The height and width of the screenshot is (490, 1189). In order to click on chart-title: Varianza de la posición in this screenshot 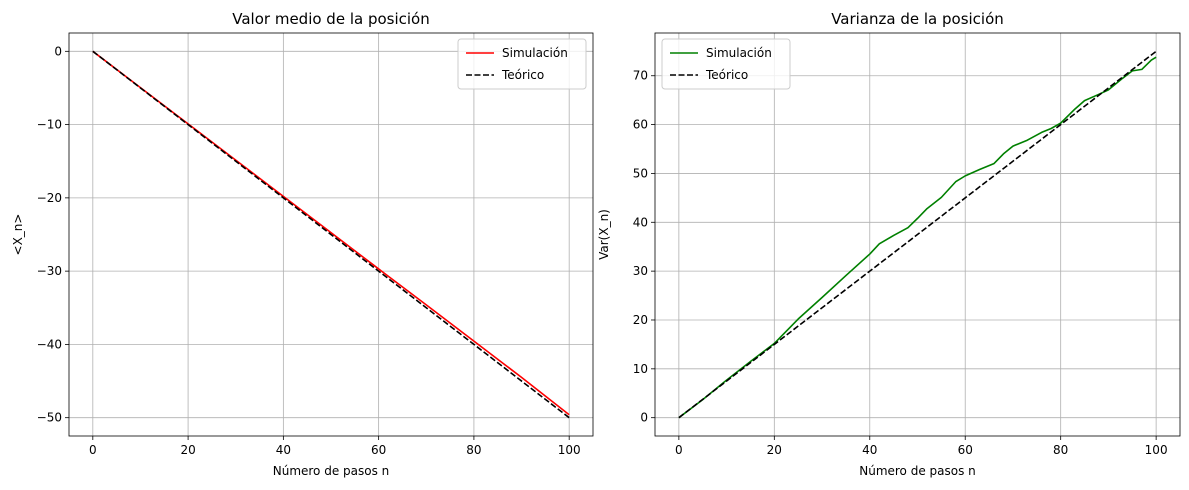, I will do `click(917, 19)`.